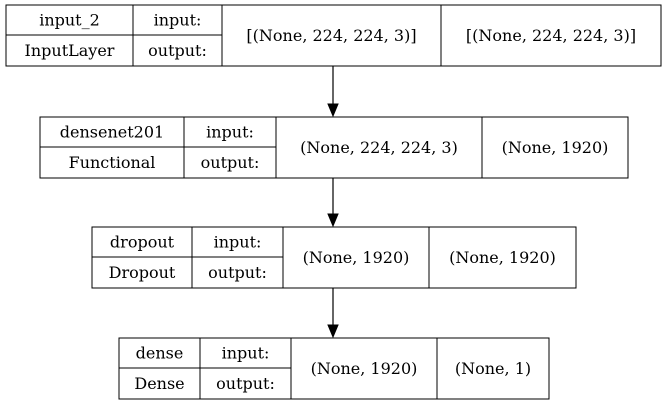  I want to click on layer-name: input_2, so click(69, 20).